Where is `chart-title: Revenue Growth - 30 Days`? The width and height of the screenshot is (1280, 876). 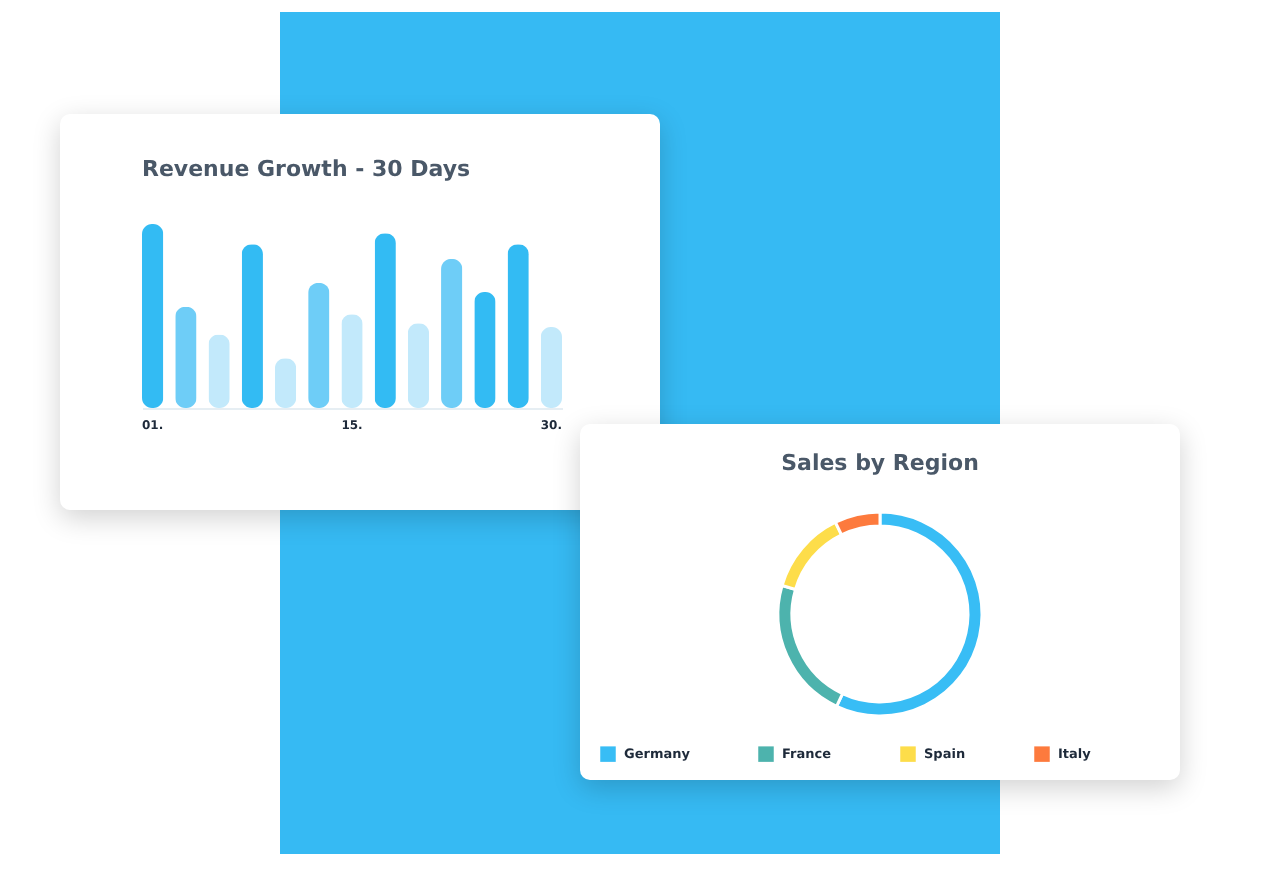 chart-title: Revenue Growth - 30 Days is located at coordinates (307, 169).